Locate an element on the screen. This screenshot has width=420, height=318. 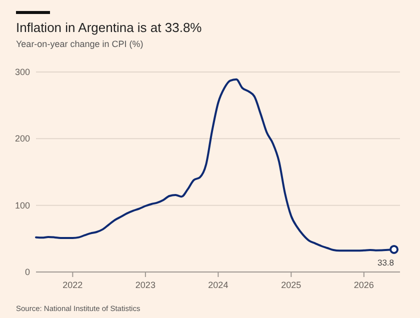
y-tick-label: 0 is located at coordinates (27, 272).